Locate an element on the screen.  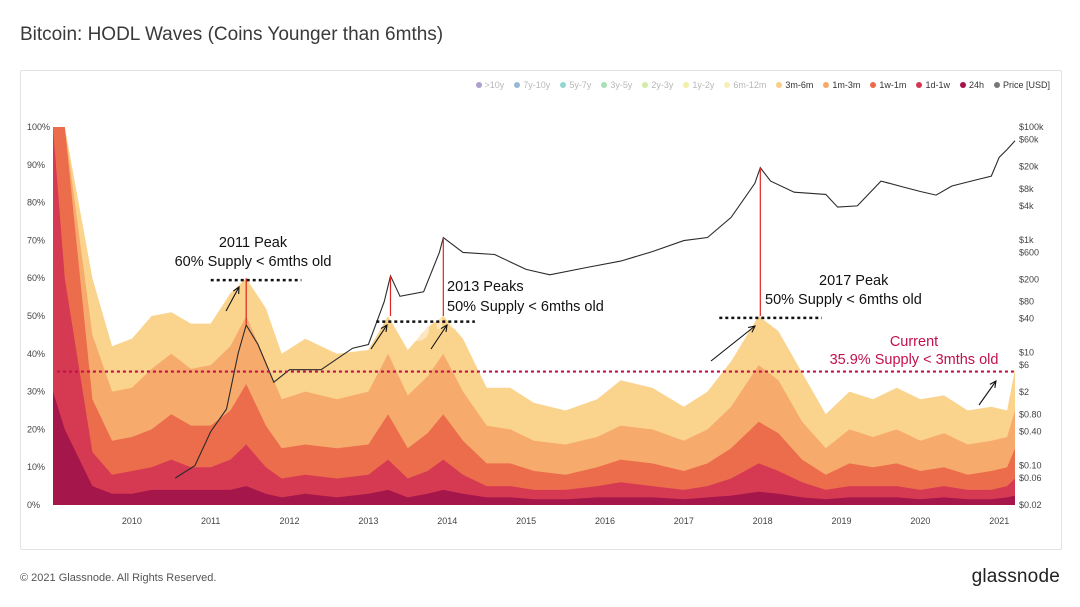
y-right-tick-label: $8k is located at coordinates (1026, 189).